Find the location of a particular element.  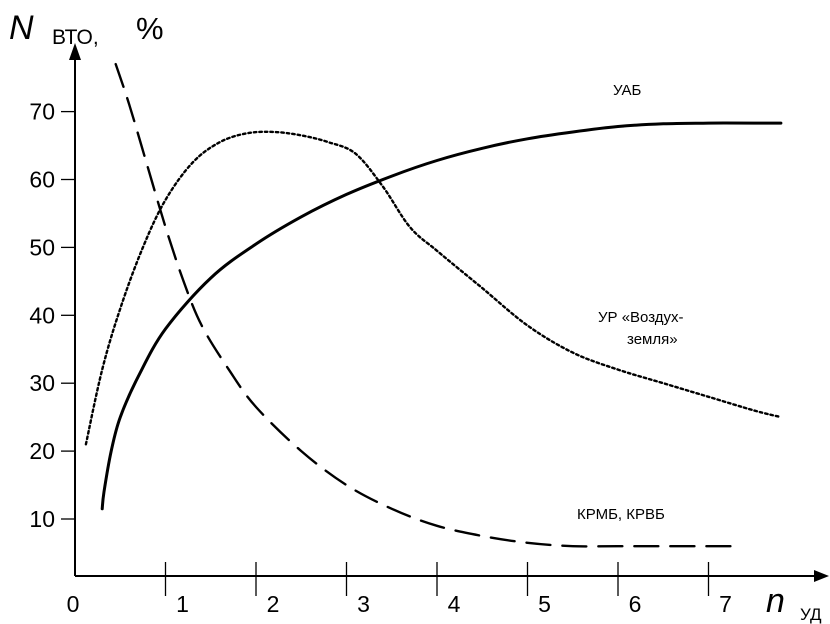

x-tick-label-6: 6 is located at coordinates (635, 604).